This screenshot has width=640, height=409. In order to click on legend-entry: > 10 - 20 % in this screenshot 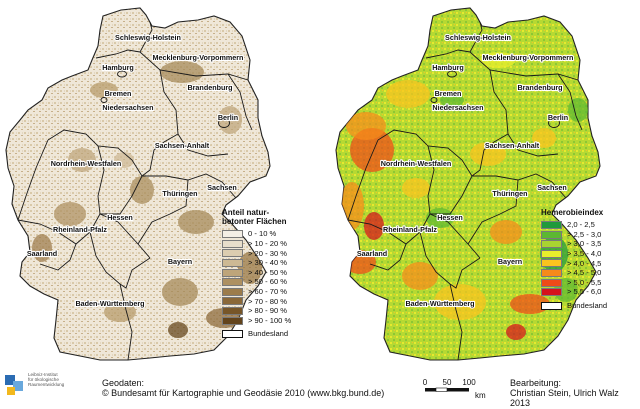, I will do `click(268, 244)`.